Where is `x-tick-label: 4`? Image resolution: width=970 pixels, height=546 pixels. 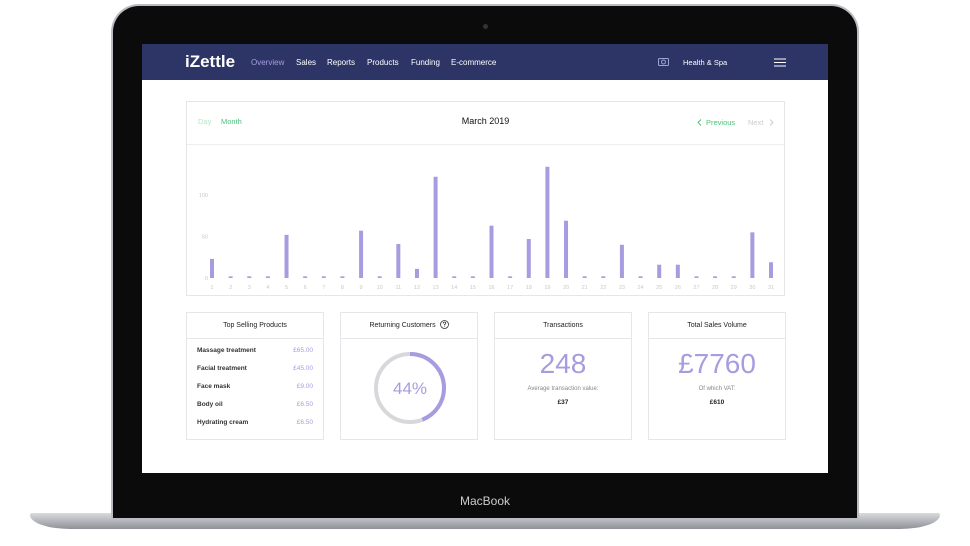
x-tick-label: 4 is located at coordinates (267, 288).